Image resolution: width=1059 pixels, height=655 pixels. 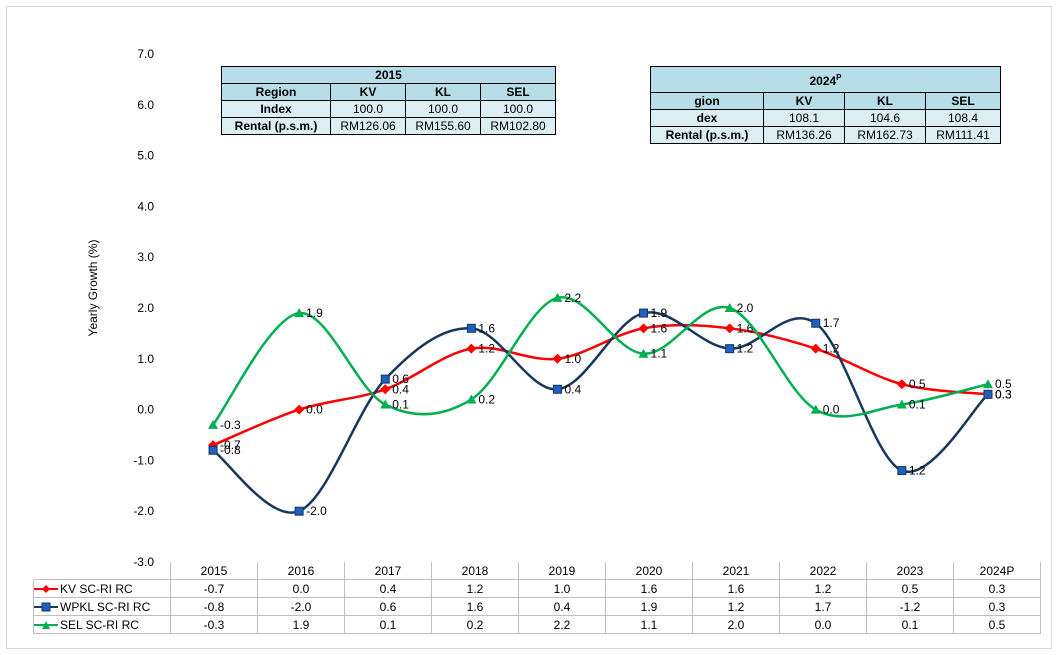 I want to click on table-2015-index-kv: 100.0, so click(x=368, y=109).